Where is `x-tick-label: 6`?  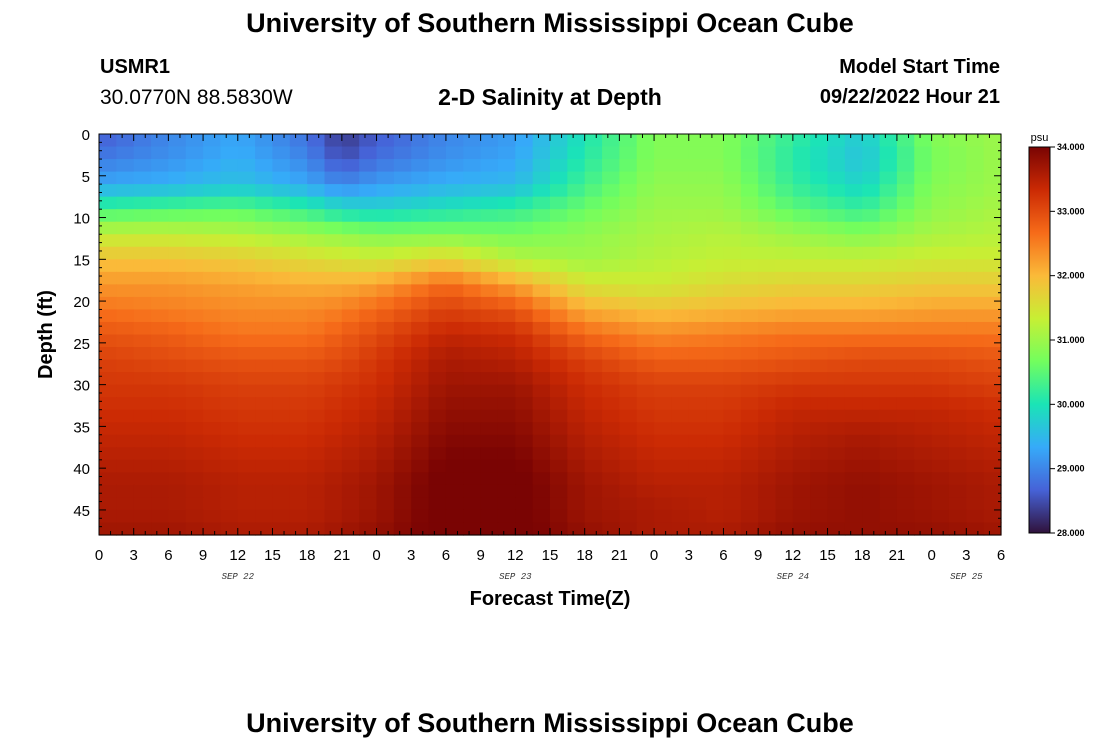
x-tick-label: 6 is located at coordinates (168, 555).